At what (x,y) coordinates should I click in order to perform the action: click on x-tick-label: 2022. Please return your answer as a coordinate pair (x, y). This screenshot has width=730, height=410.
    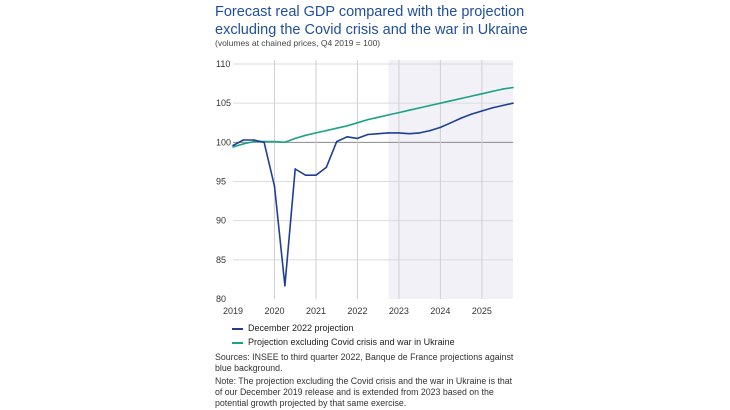
    Looking at the image, I should click on (357, 311).